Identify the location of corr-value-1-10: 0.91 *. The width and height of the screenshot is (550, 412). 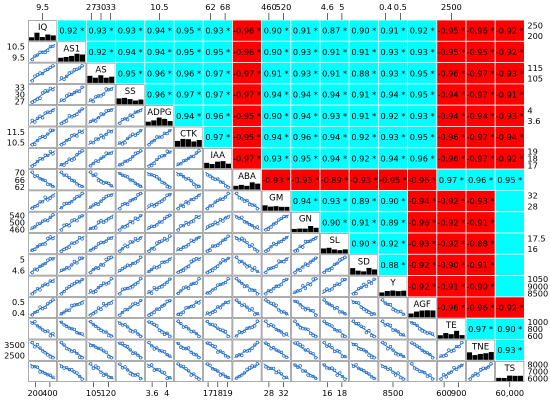
(334, 52).